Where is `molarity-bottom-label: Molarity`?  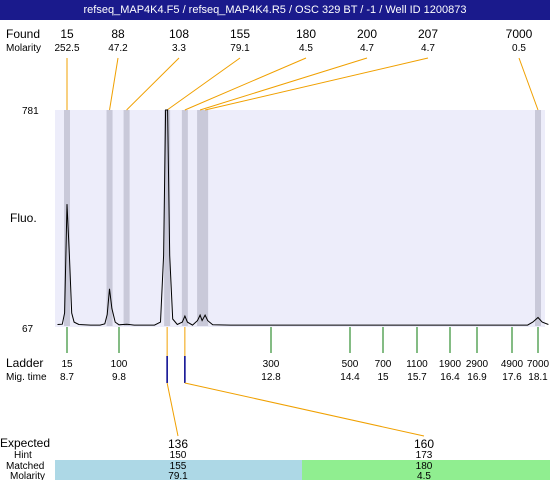 molarity-bottom-label: Molarity is located at coordinates (27, 475).